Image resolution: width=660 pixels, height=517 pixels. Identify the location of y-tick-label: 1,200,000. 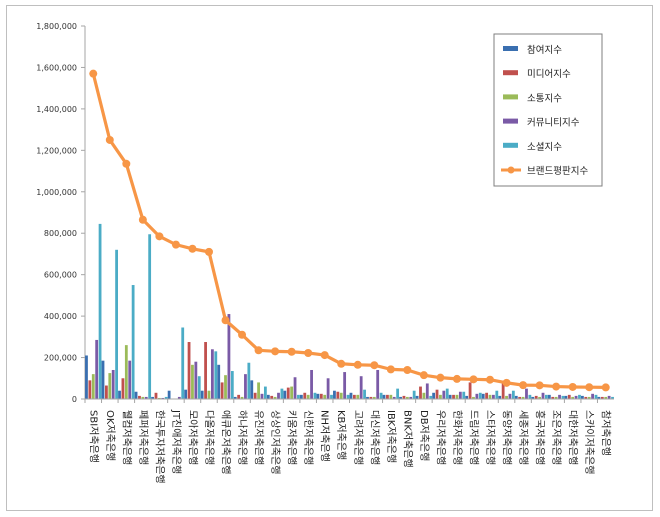
(56, 150).